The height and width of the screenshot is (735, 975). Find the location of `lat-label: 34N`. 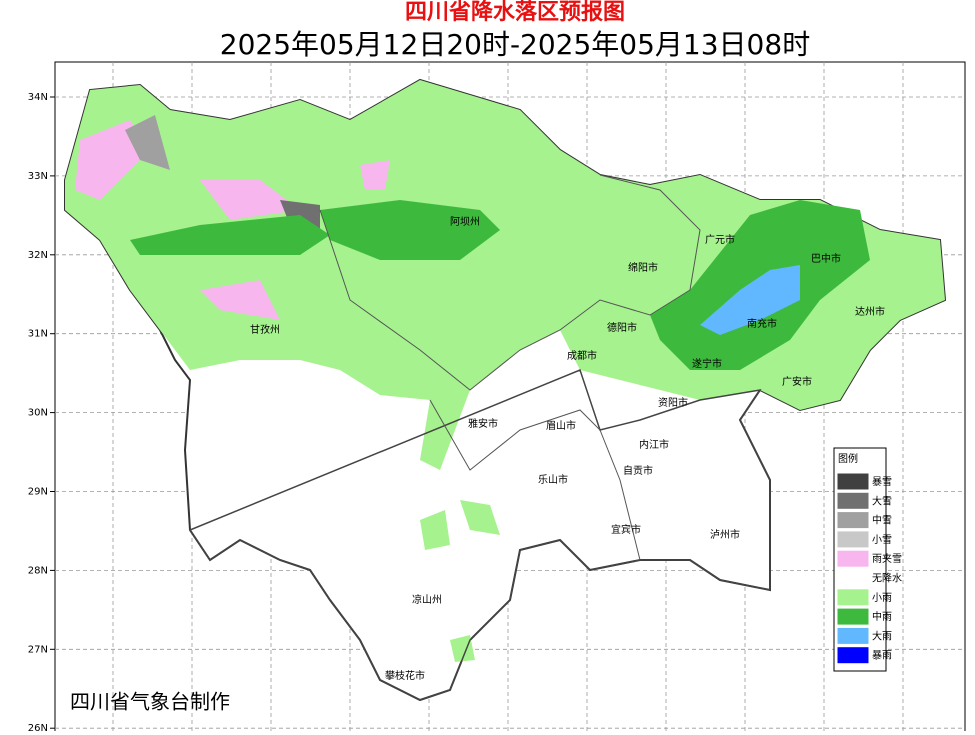

lat-label: 34N is located at coordinates (38, 97).